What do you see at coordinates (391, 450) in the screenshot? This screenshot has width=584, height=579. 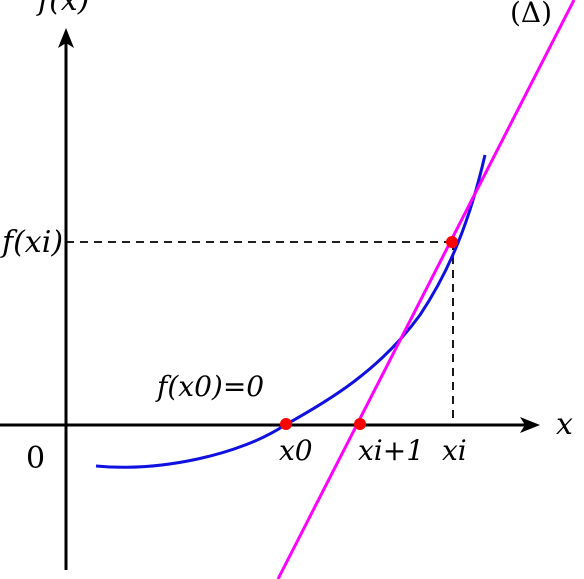 I see `xi1-label: xi+1` at bounding box center [391, 450].